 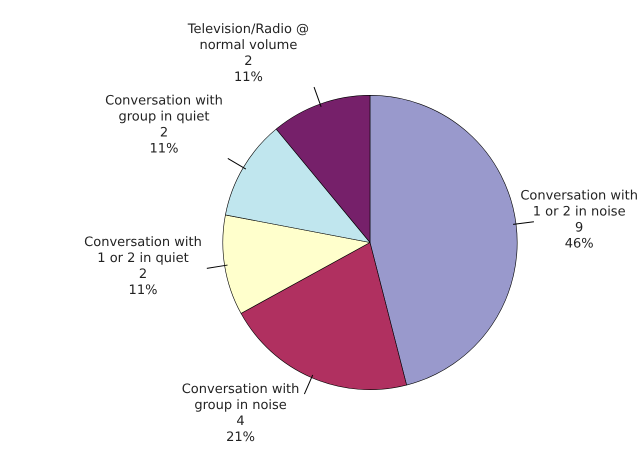 What do you see at coordinates (248, 37) in the screenshot?
I see `slice-label: Television/Radio @ normal volume` at bounding box center [248, 37].